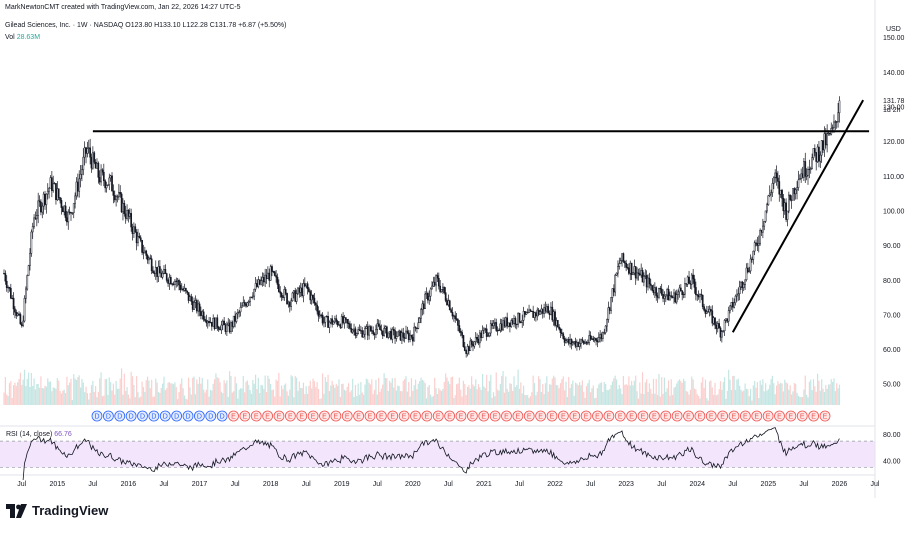  Describe the element at coordinates (38, 25) in the screenshot. I see `symbol-name: Gilead Sciences, Inc.` at that location.